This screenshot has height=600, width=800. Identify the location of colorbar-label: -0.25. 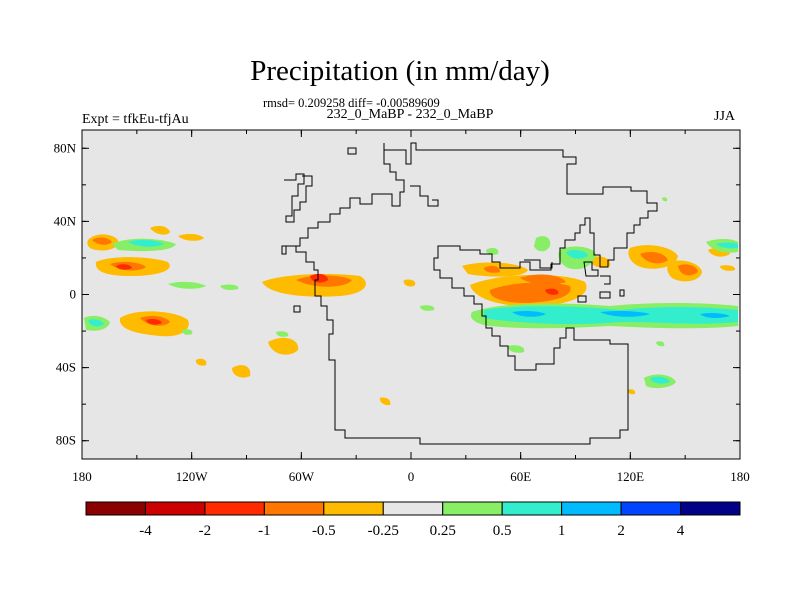
(383, 531).